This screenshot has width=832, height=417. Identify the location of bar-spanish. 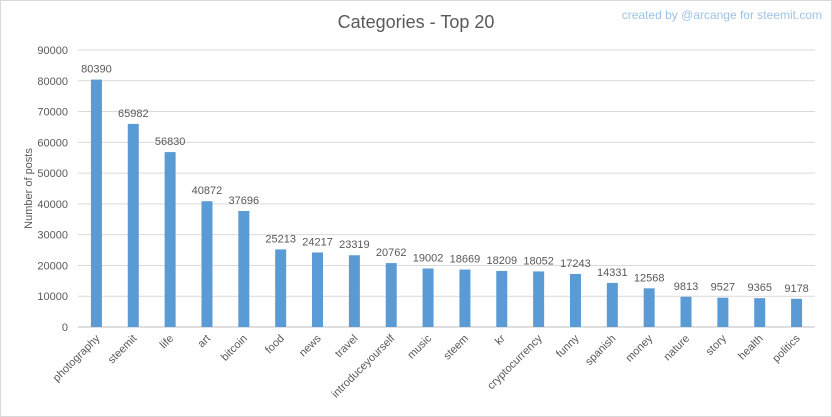
(612, 304).